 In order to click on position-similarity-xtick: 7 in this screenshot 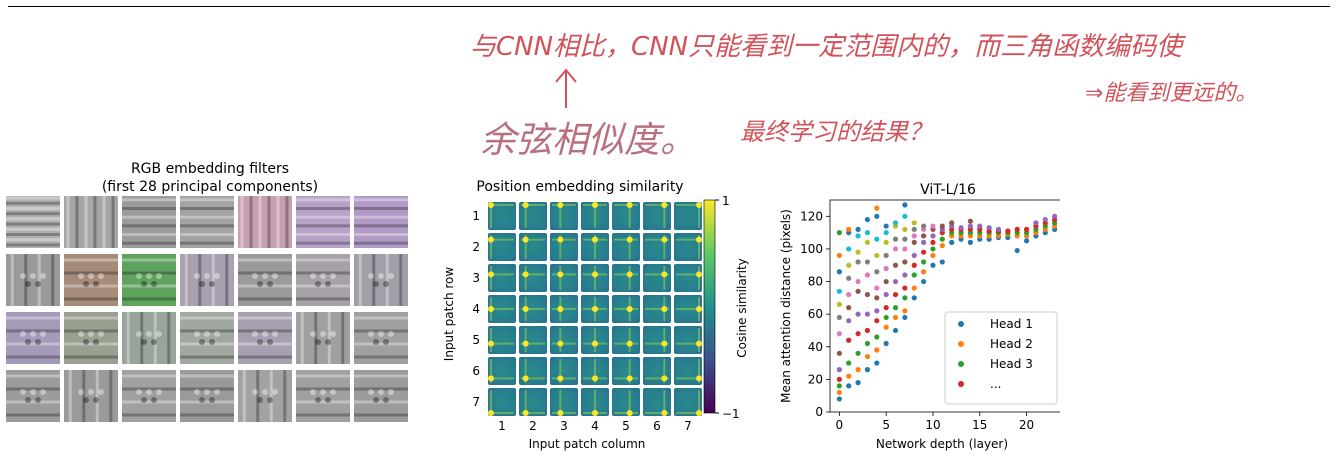, I will do `click(688, 426)`.